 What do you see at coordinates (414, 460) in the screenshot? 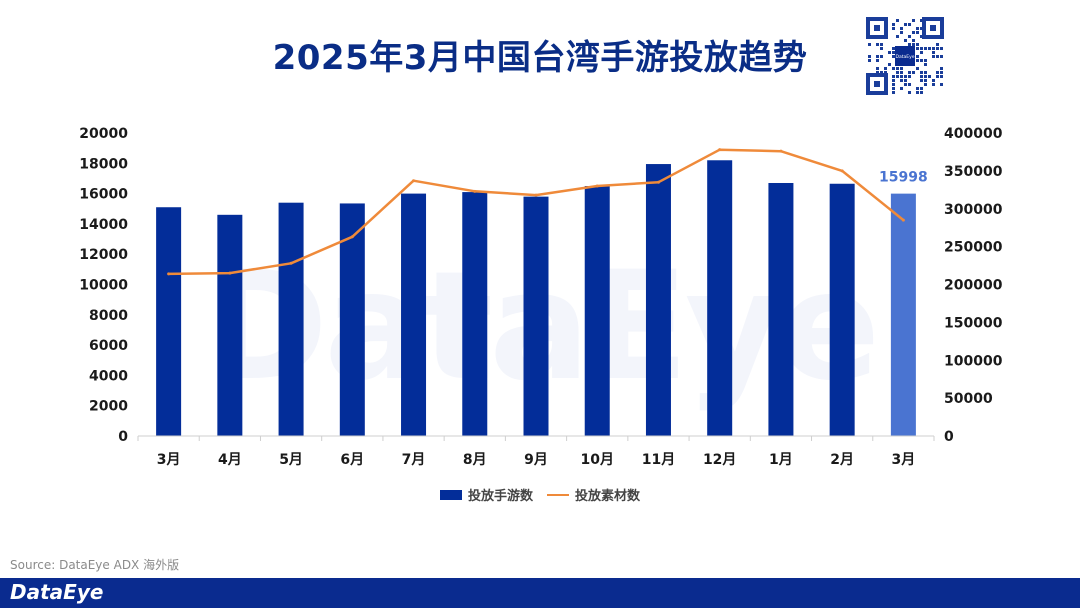
I see `x-tick-label: 7月` at bounding box center [414, 460].